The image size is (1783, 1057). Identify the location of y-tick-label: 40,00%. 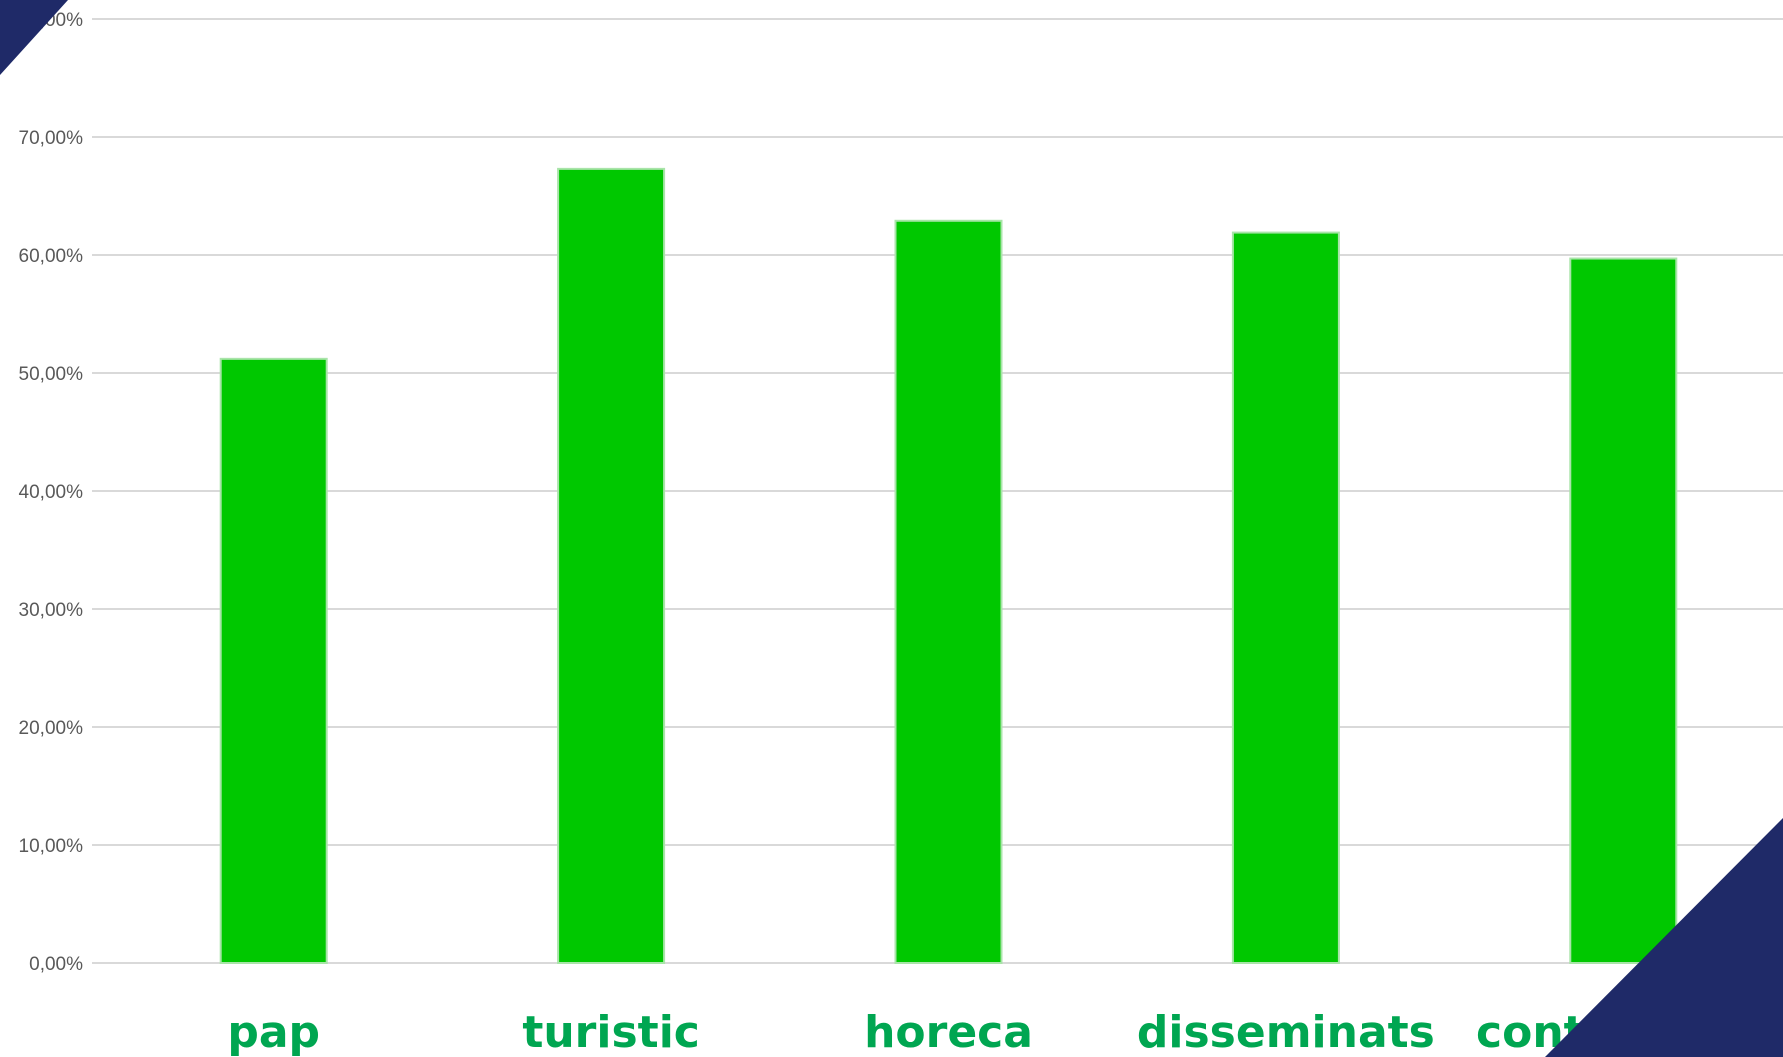
(51, 492).